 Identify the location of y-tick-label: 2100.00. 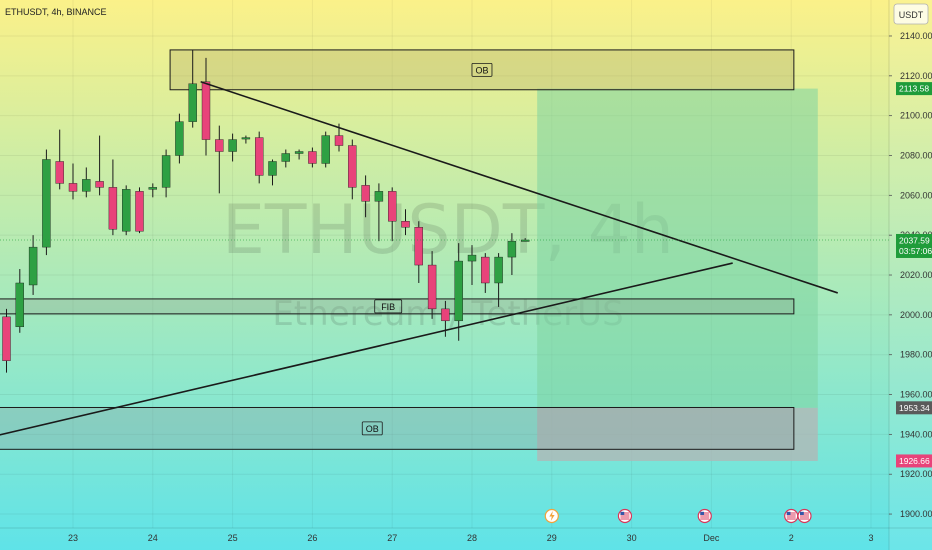
(916, 116).